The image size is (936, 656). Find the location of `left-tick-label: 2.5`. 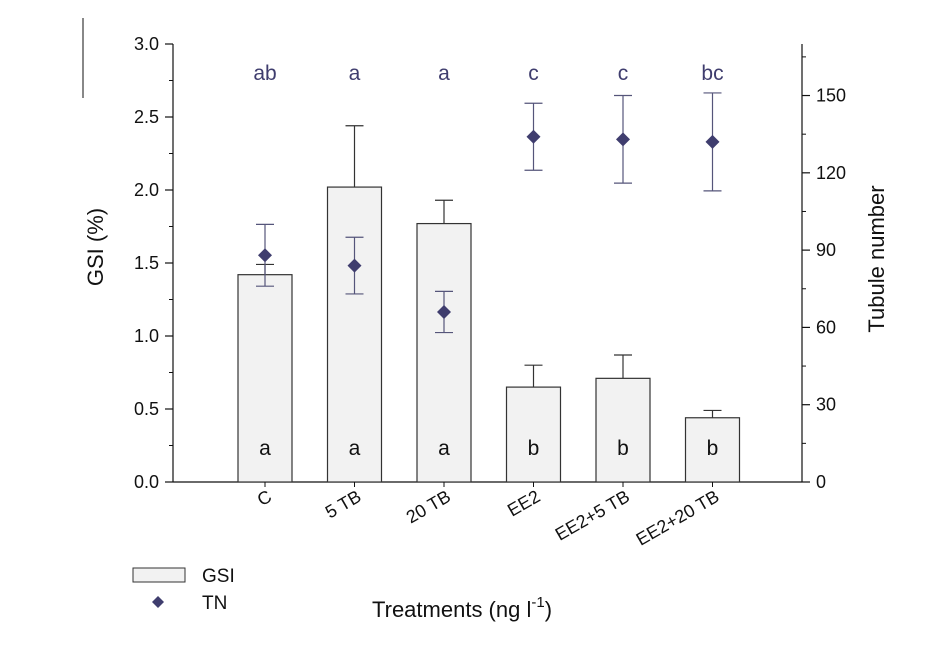

left-tick-label: 2.5 is located at coordinates (146, 117).